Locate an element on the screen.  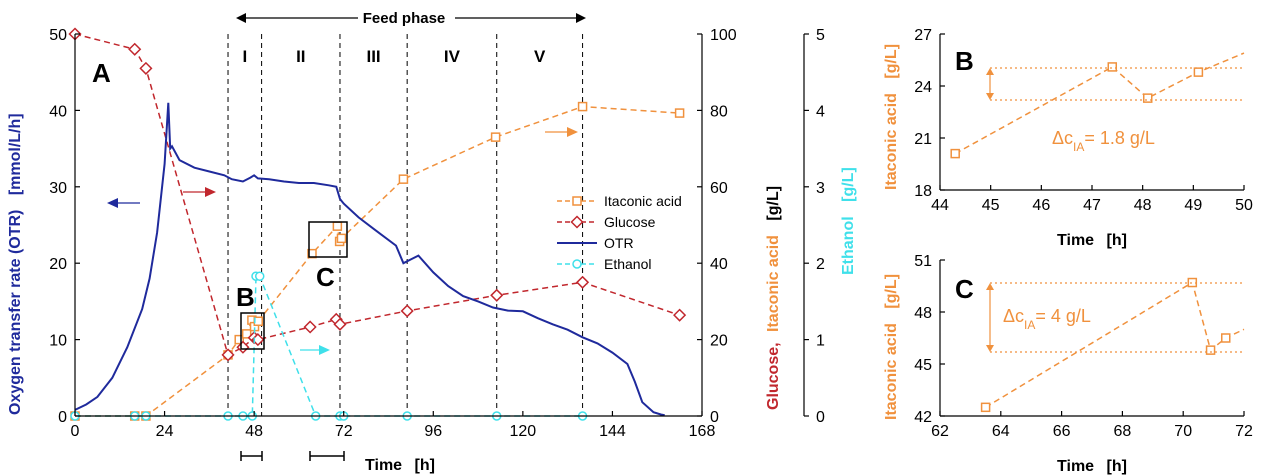
yl-tick-label-30: 30 is located at coordinates (58, 188).